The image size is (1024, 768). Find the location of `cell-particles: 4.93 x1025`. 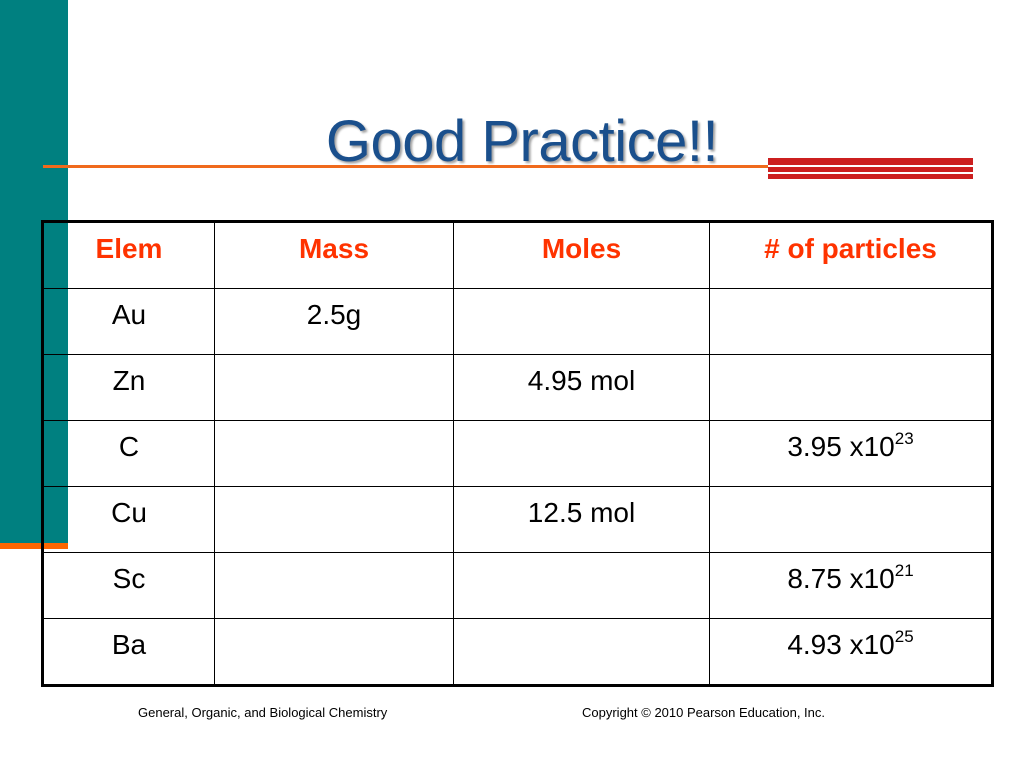

cell-particles: 4.93 x1025 is located at coordinates (851, 652).